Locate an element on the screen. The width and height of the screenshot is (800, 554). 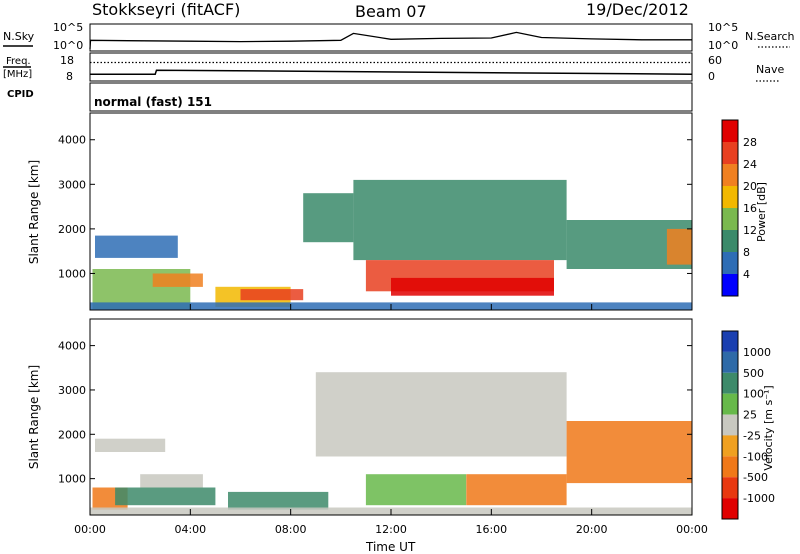
xtick-label-6: 00:00 is located at coordinates (692, 529).